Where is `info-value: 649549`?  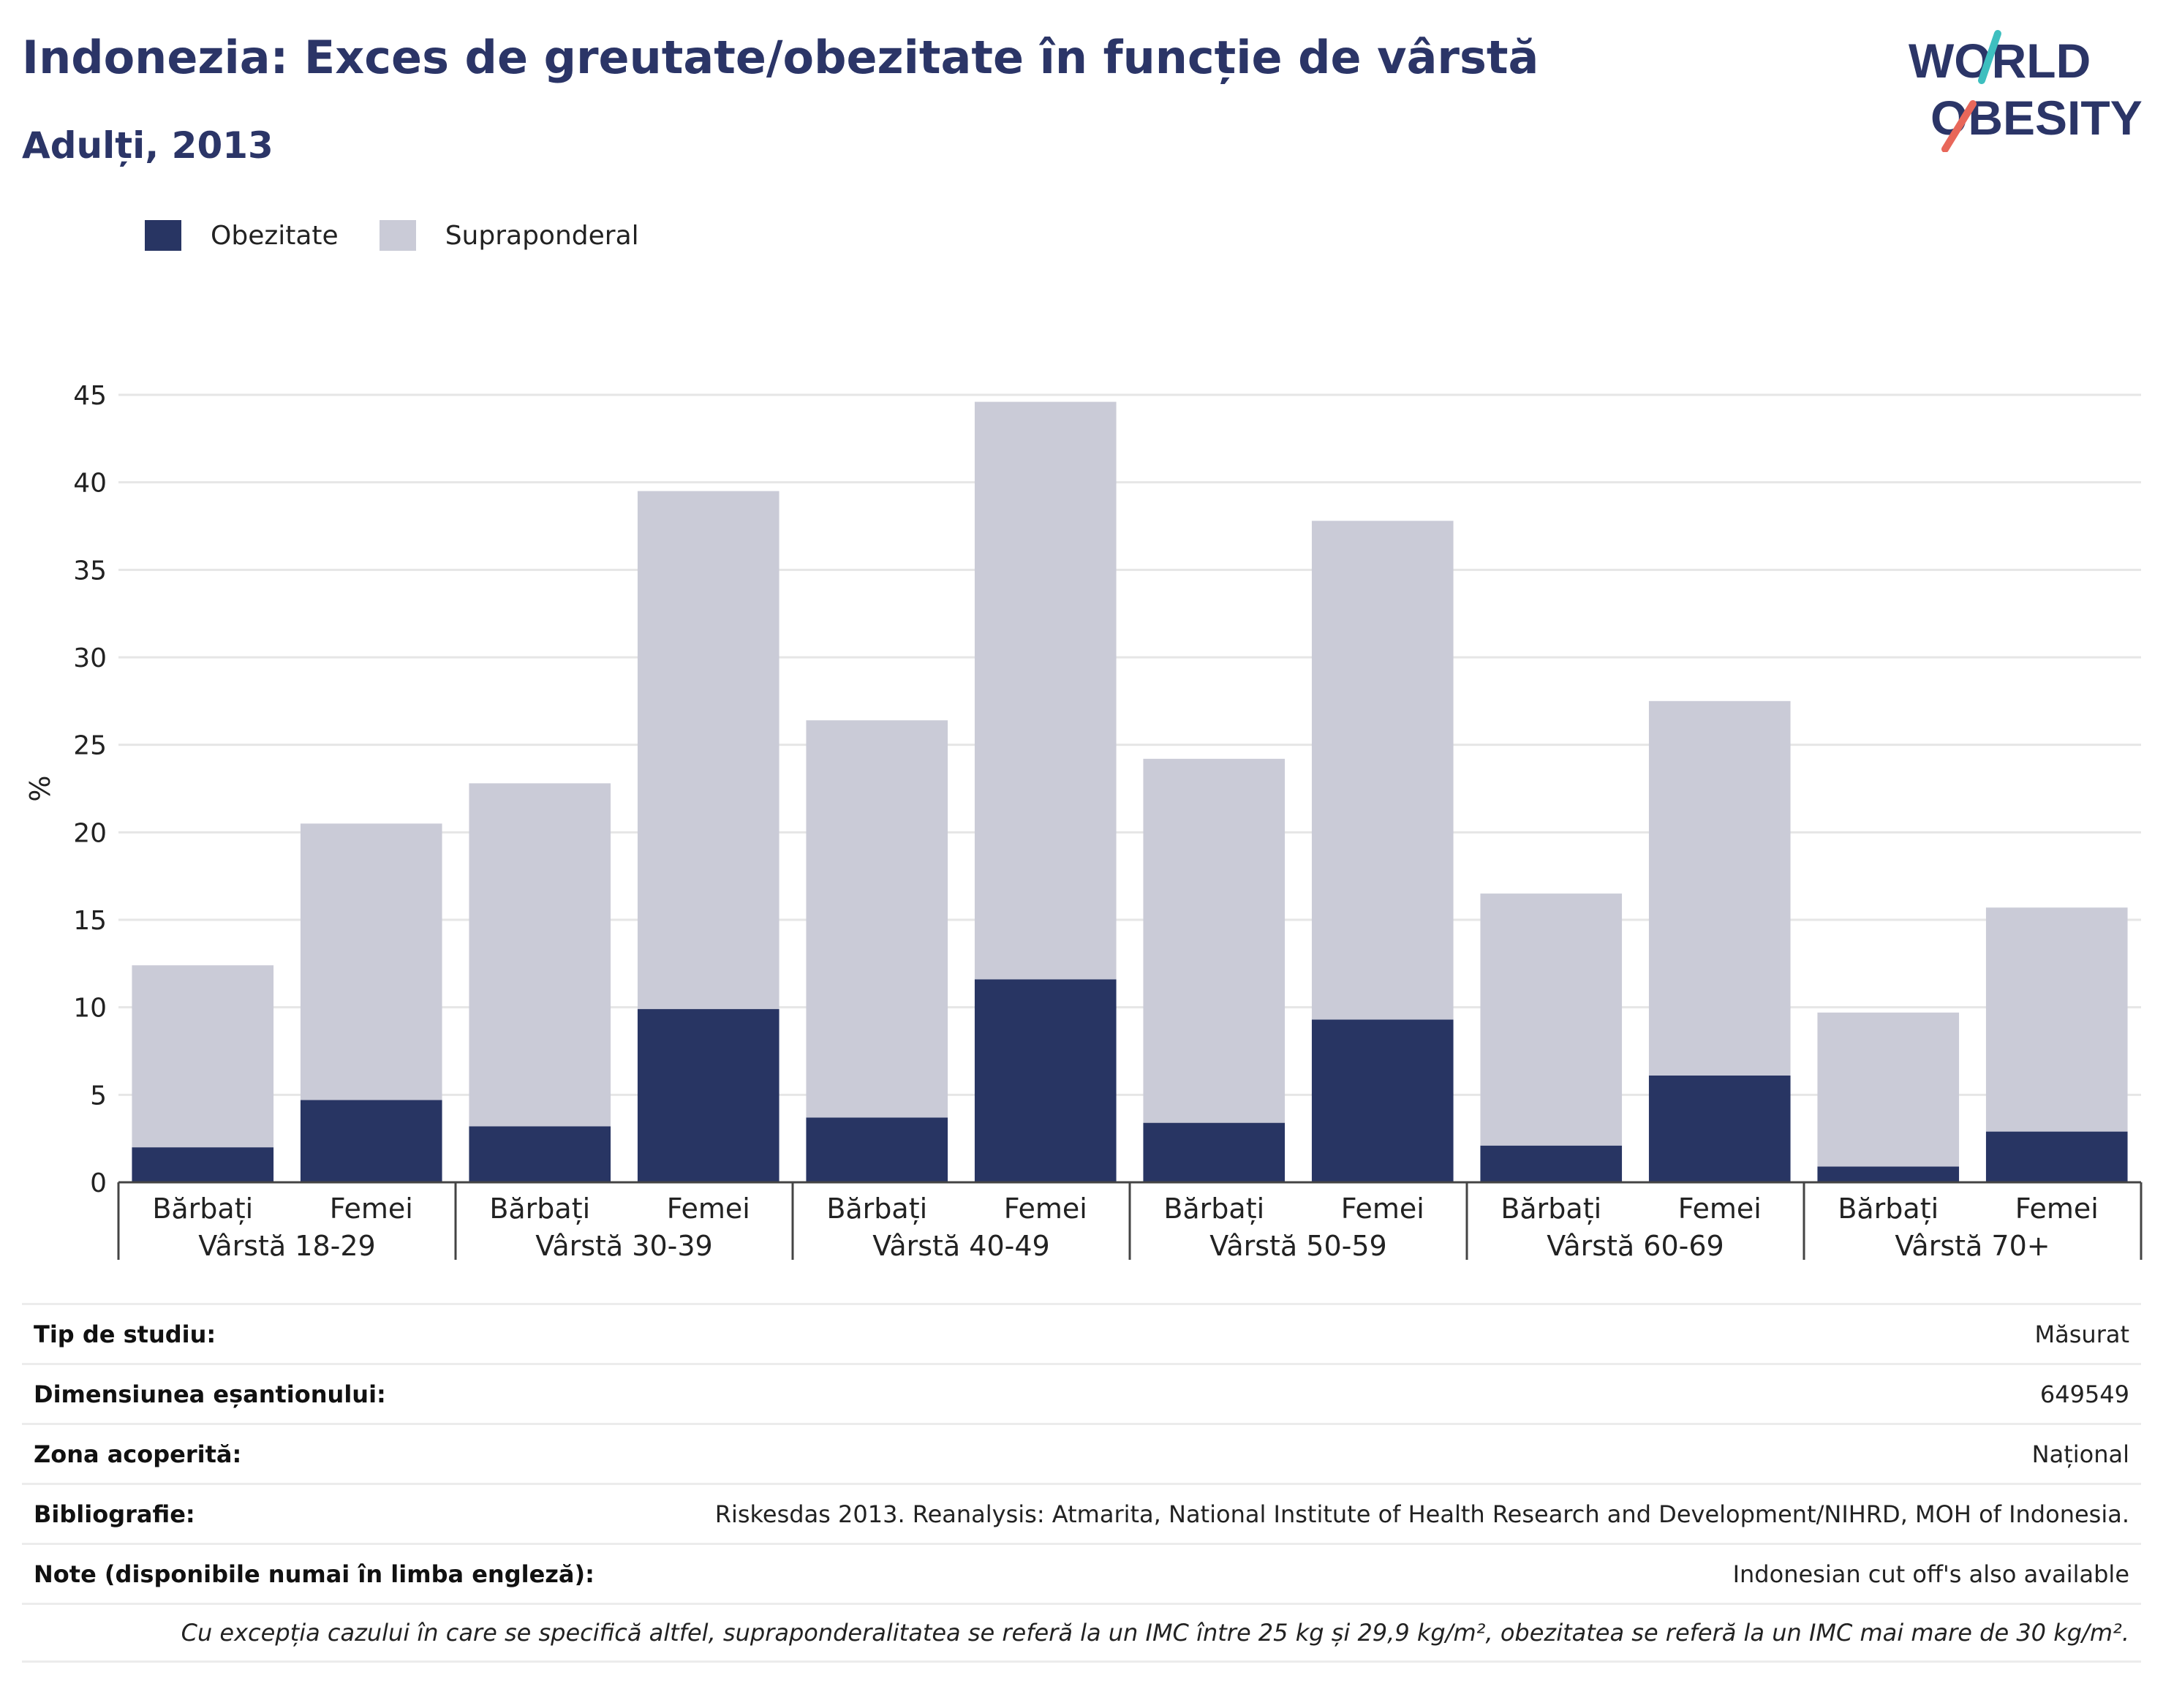 info-value: 649549 is located at coordinates (2084, 1394).